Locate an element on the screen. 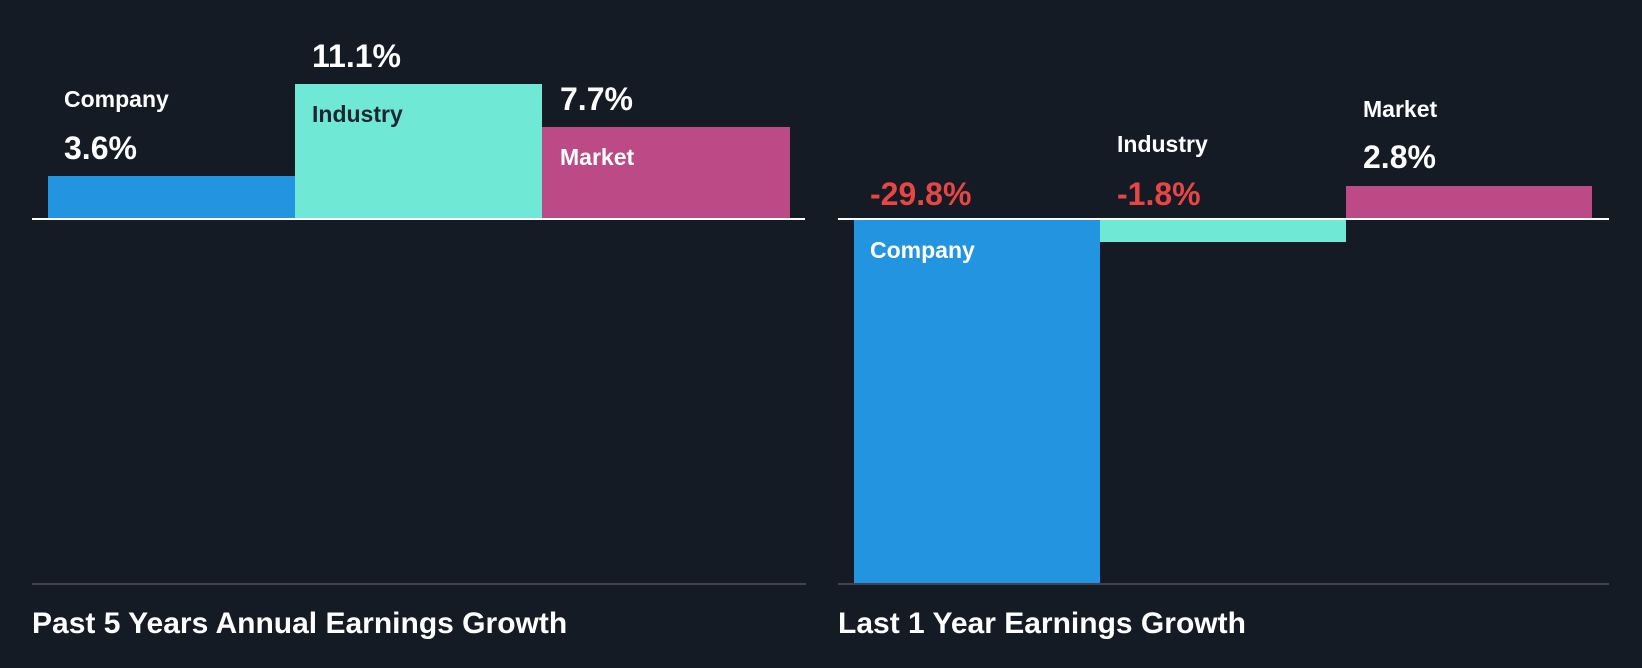 The width and height of the screenshot is (1642, 668). company-value: -29.8% is located at coordinates (921, 194).